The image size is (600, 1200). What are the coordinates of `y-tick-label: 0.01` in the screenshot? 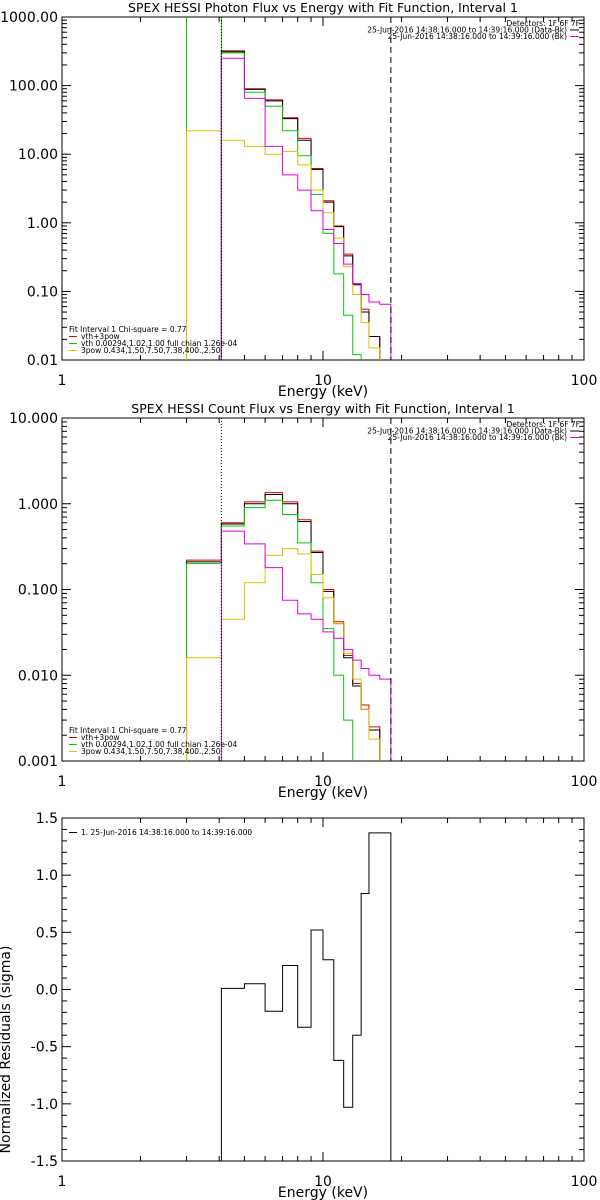 It's located at (42, 361).